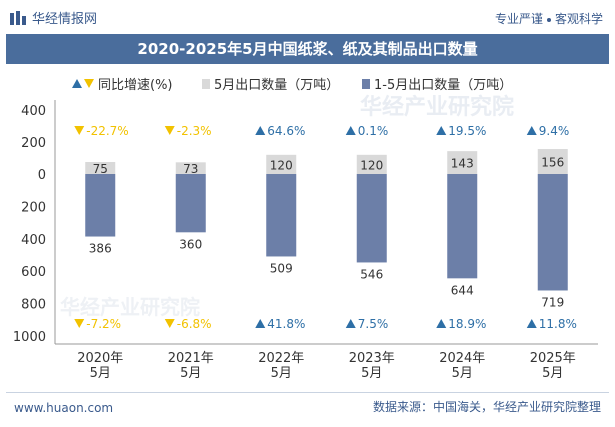  What do you see at coordinates (65, 19) in the screenshot?
I see `brand-name: 华经情报网` at bounding box center [65, 19].